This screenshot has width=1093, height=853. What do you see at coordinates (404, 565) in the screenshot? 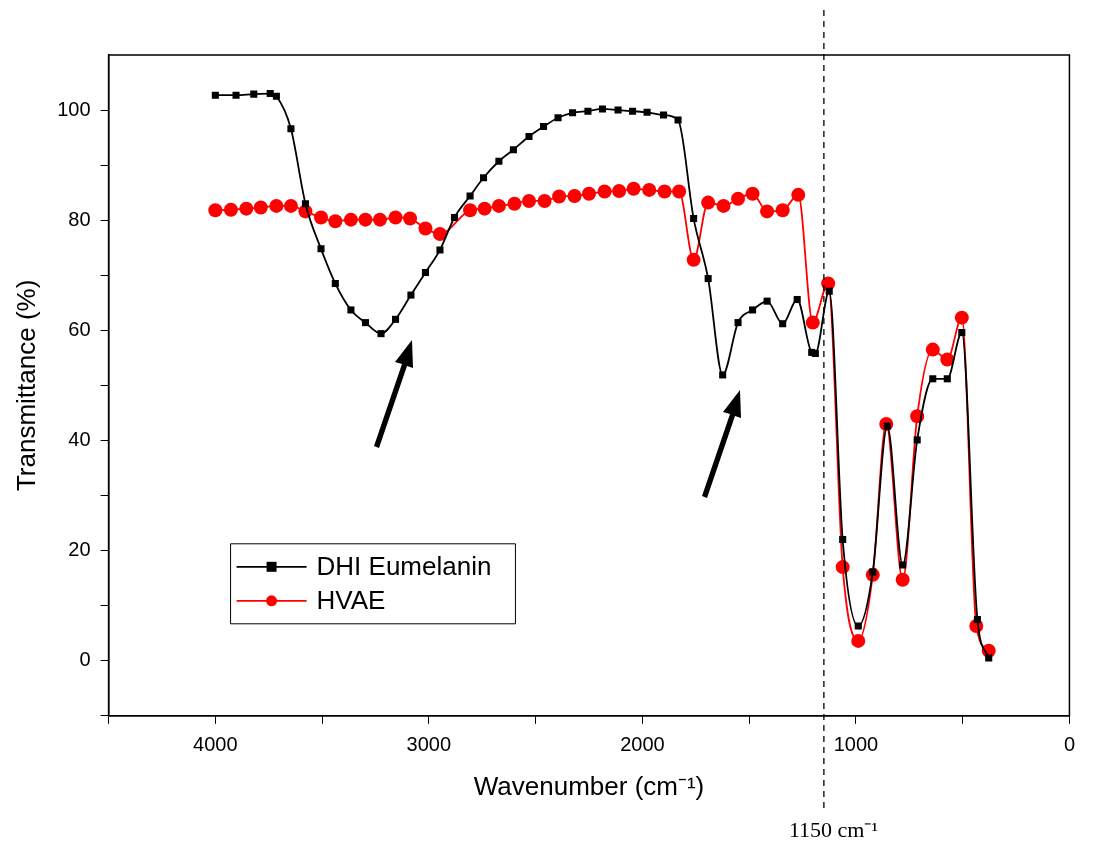
I see `legend-label: DHI Eumelanin` at bounding box center [404, 565].